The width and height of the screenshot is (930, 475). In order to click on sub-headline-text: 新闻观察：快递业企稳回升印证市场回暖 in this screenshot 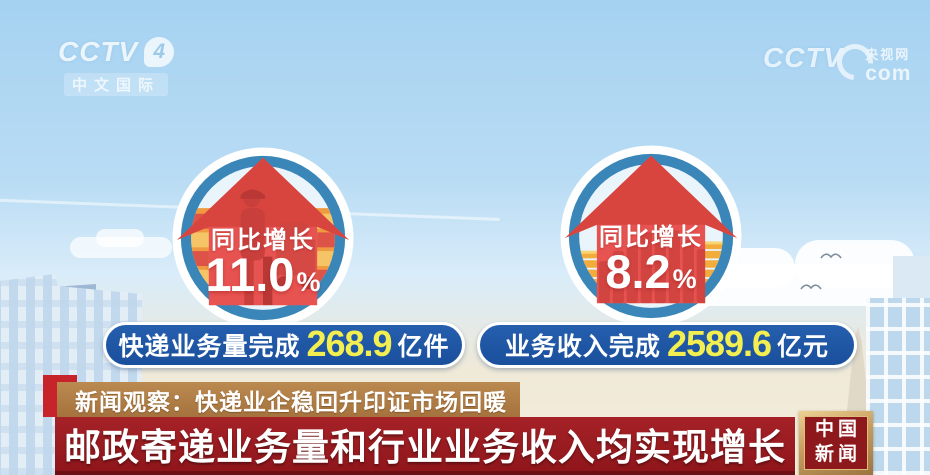, I will do `click(291, 401)`.